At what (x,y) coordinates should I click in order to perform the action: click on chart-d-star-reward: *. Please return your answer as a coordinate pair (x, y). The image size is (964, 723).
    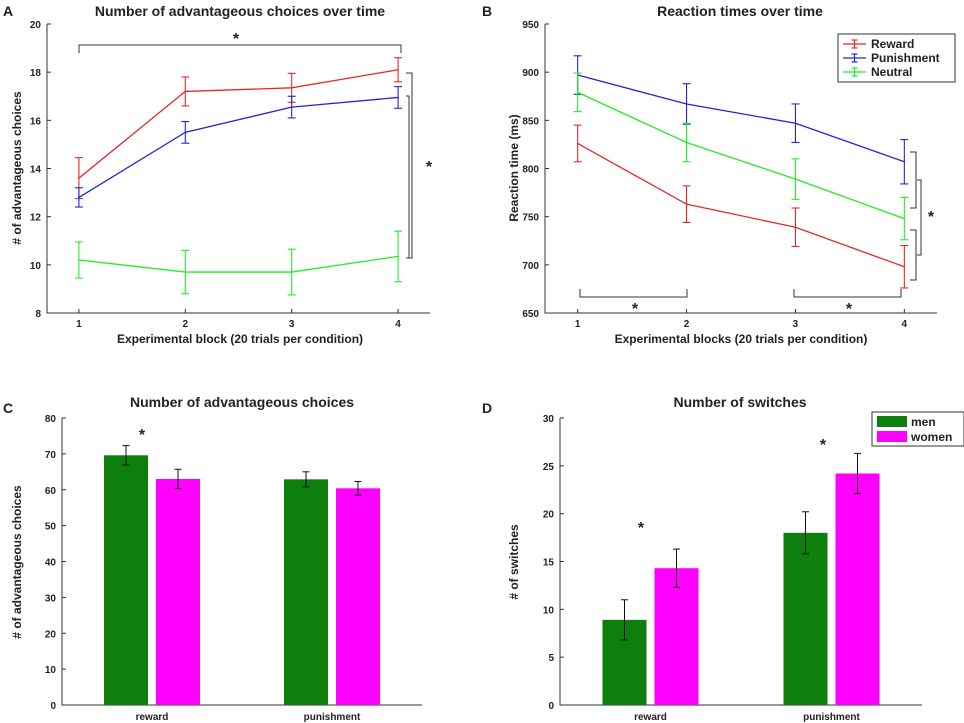
    Looking at the image, I should click on (641, 528).